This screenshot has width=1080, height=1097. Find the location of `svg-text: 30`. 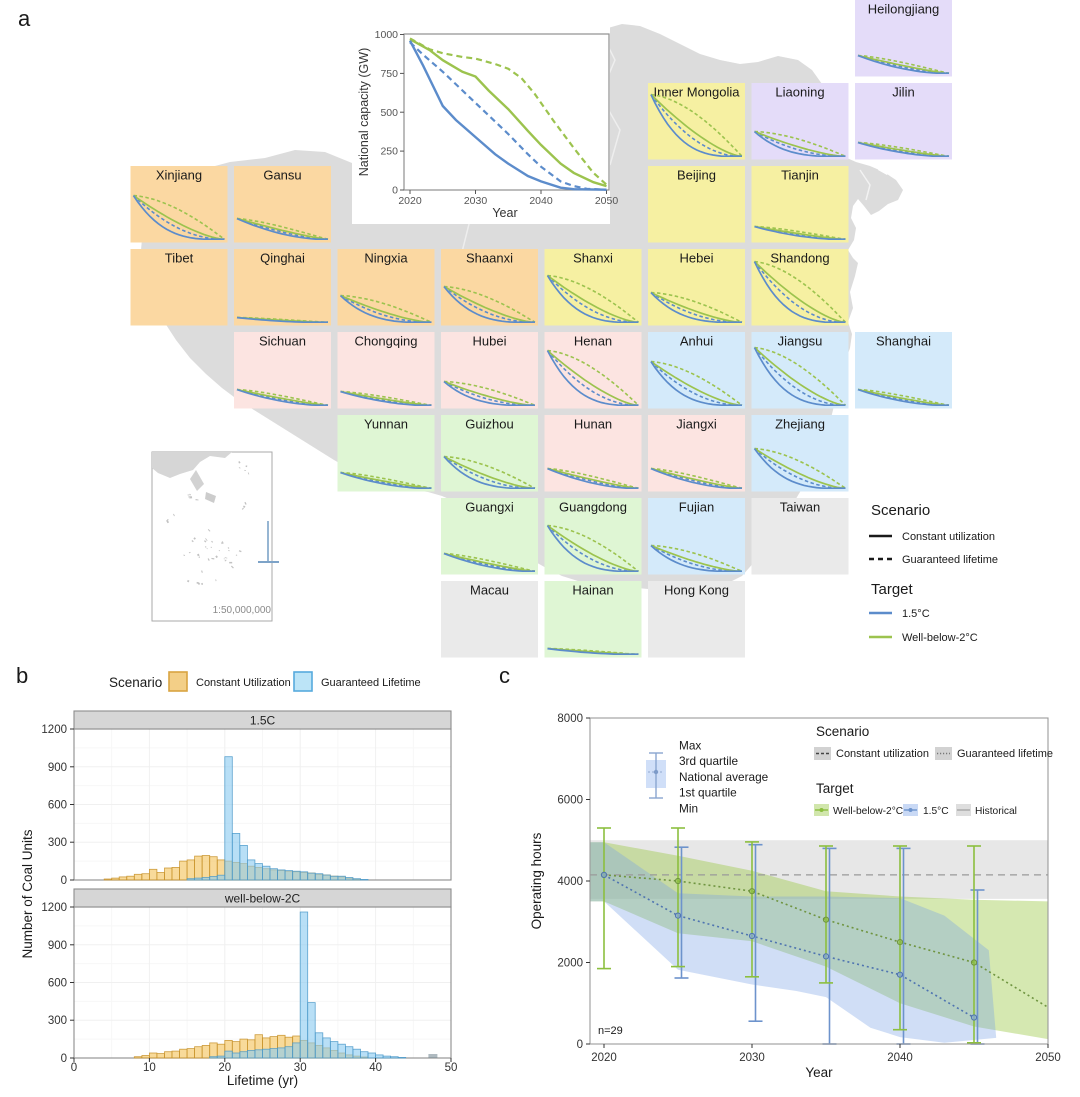

svg-text: 30 is located at coordinates (300, 1068).